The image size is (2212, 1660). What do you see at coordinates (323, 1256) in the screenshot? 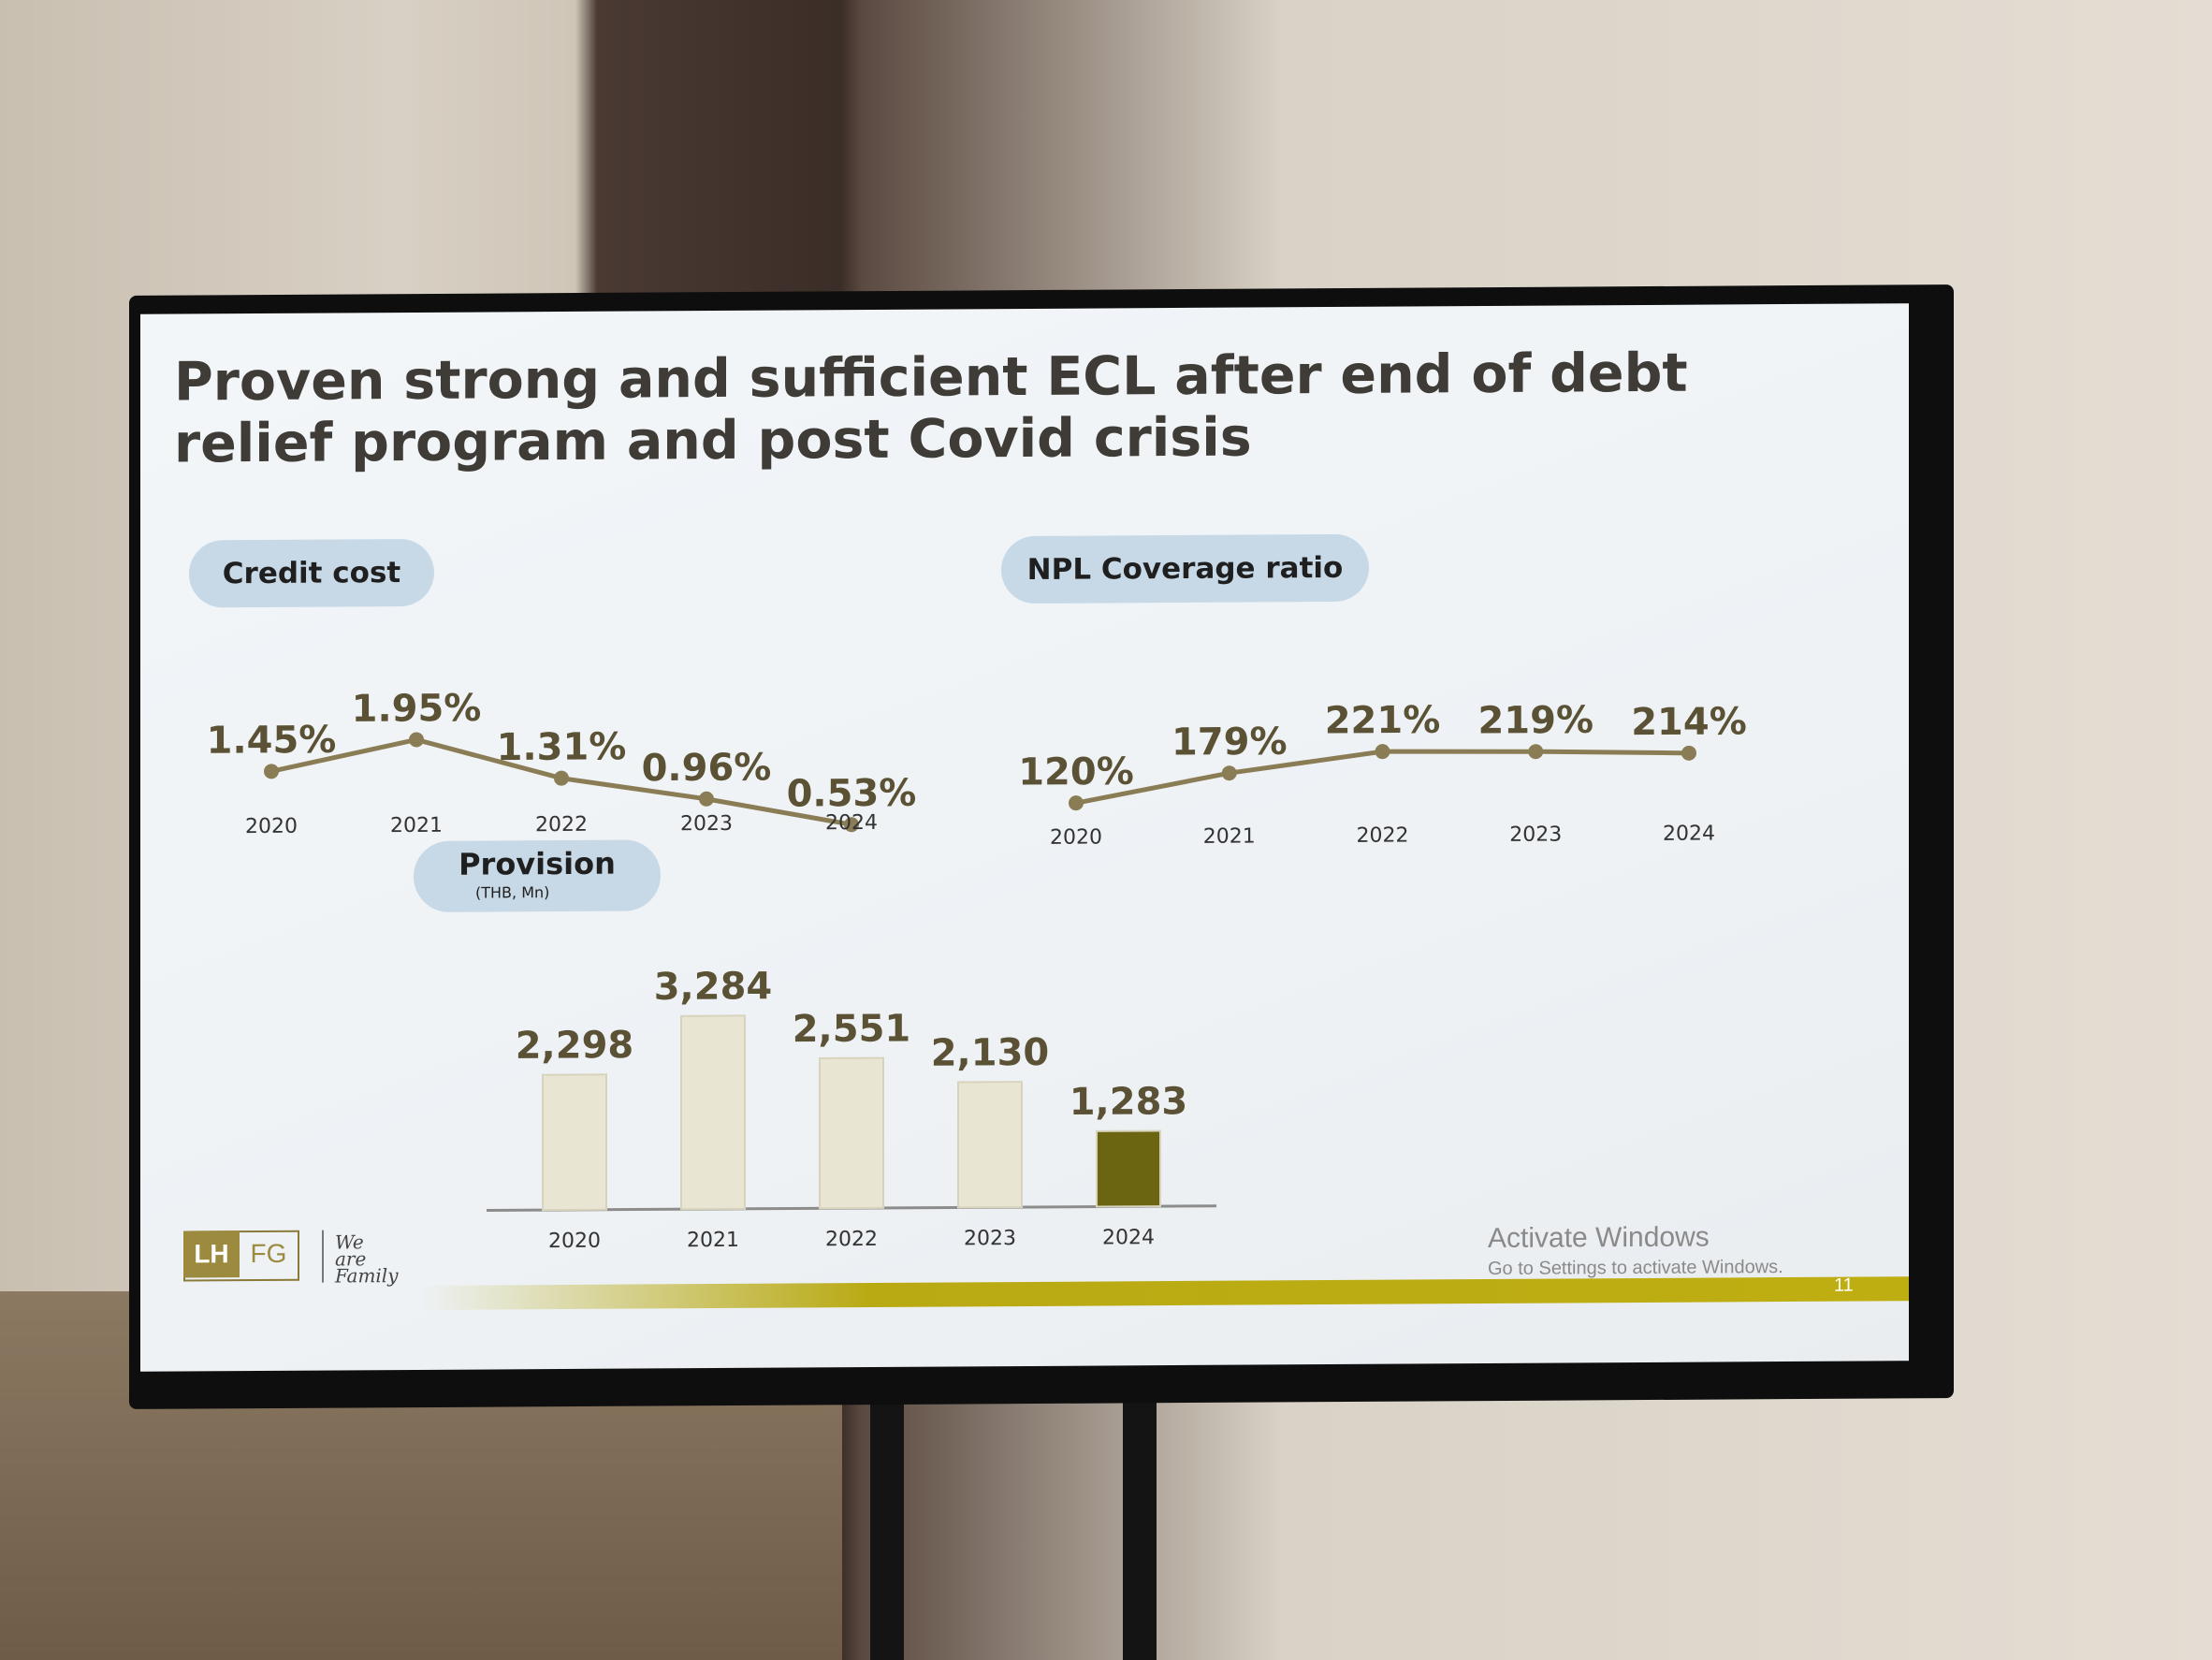
I see `logo-separator` at bounding box center [323, 1256].